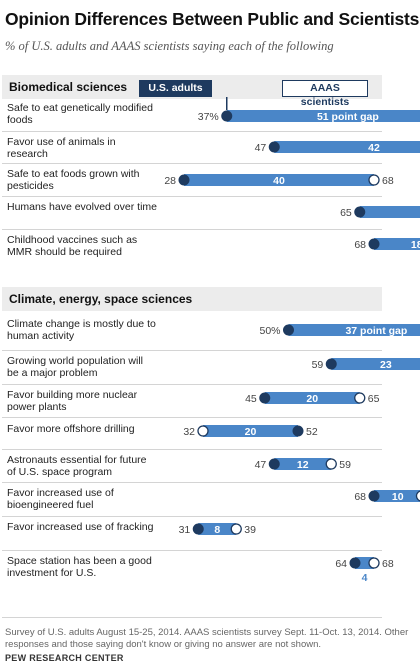 Image resolution: width=420 pixels, height=663 pixels. I want to click on row-label: Safe to eat foods grown with pesticides, so click(73, 180).